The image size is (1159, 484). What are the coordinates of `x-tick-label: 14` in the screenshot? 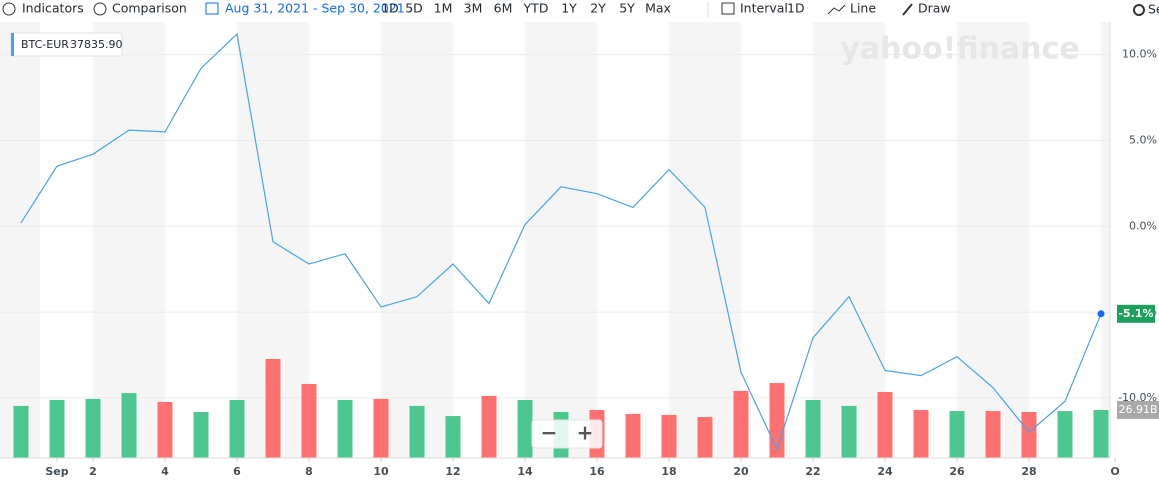 It's located at (525, 471).